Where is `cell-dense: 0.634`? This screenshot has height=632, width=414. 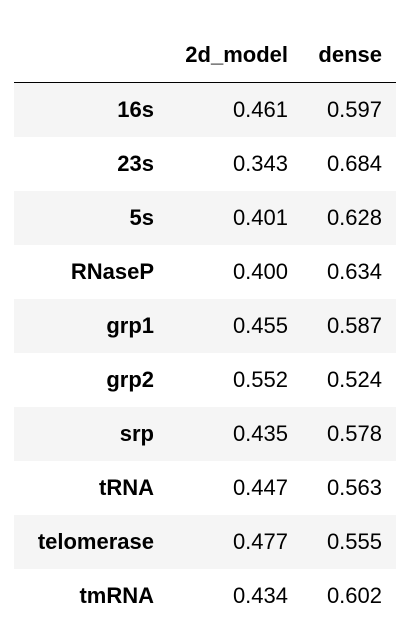
cell-dense: 0.634 is located at coordinates (354, 271).